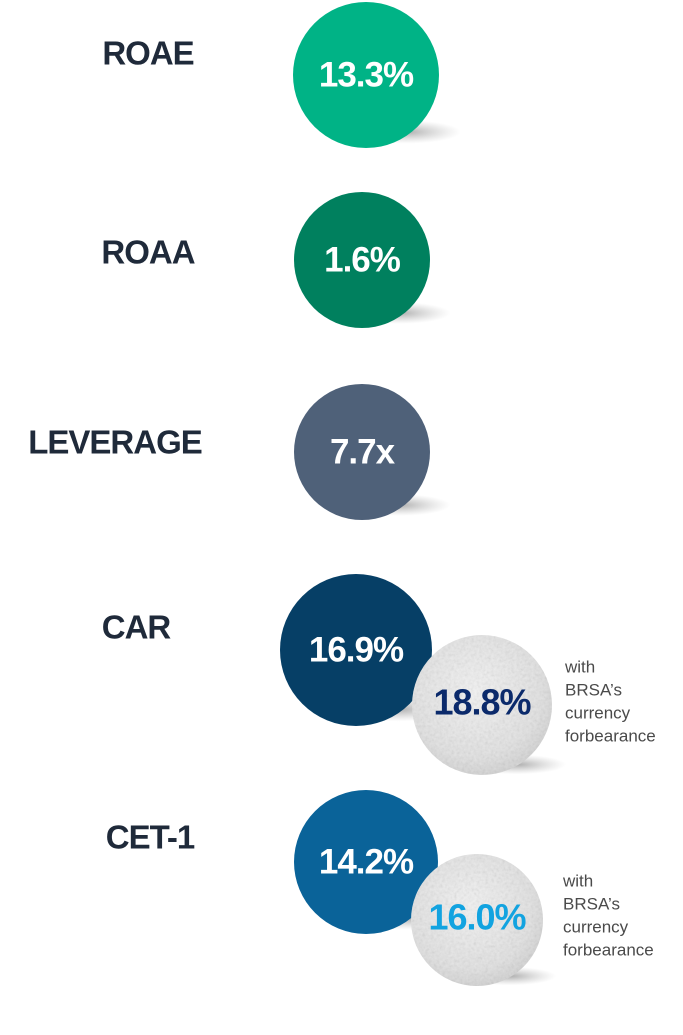 The width and height of the screenshot is (683, 1035). Describe the element at coordinates (137, 627) in the screenshot. I see `metric-label: CAR` at that location.